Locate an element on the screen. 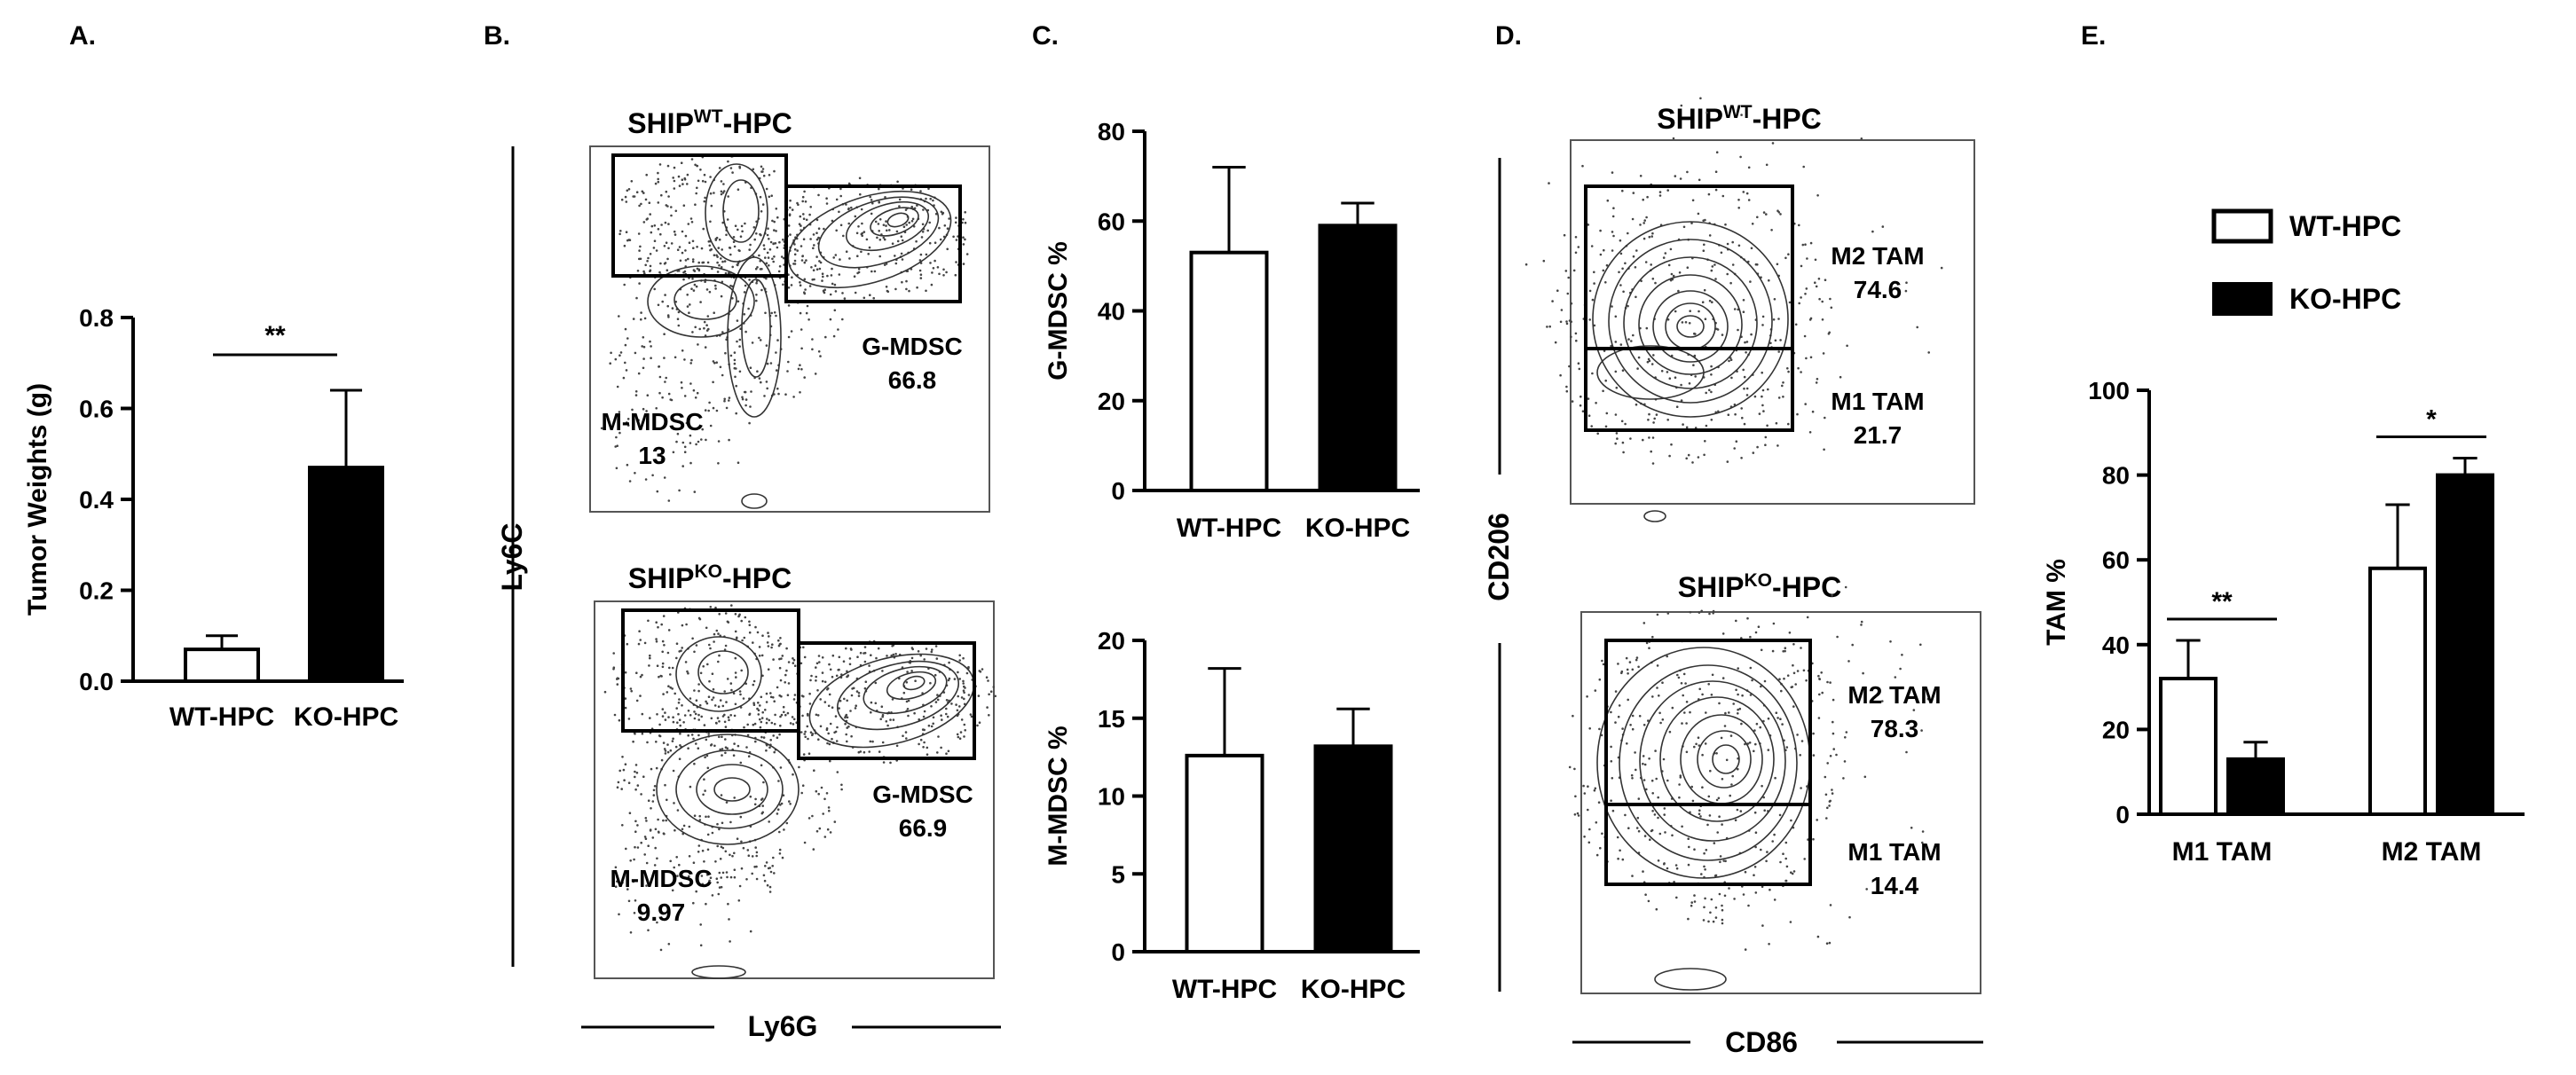 Image resolution: width=2576 pixels, height=1075 pixels. flow-plot-b-bottom: G-MDSC 66.9 M-MDSC 9.97 is located at coordinates (796, 789).